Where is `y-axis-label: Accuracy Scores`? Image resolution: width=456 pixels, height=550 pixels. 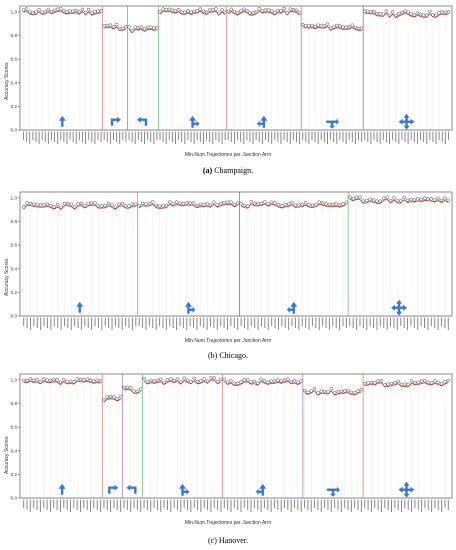 y-axis-label: Accuracy Scores is located at coordinates (7, 455).